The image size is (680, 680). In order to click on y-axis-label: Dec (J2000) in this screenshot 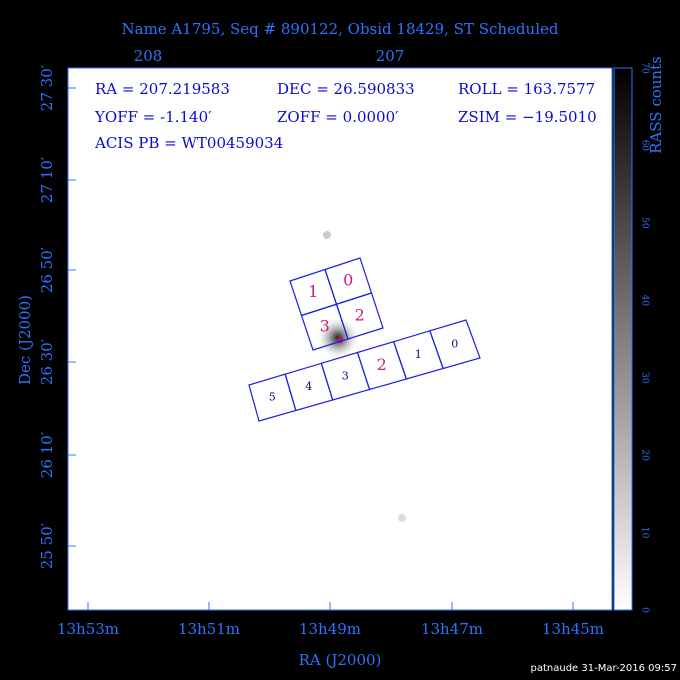, I will do `click(25, 340)`.